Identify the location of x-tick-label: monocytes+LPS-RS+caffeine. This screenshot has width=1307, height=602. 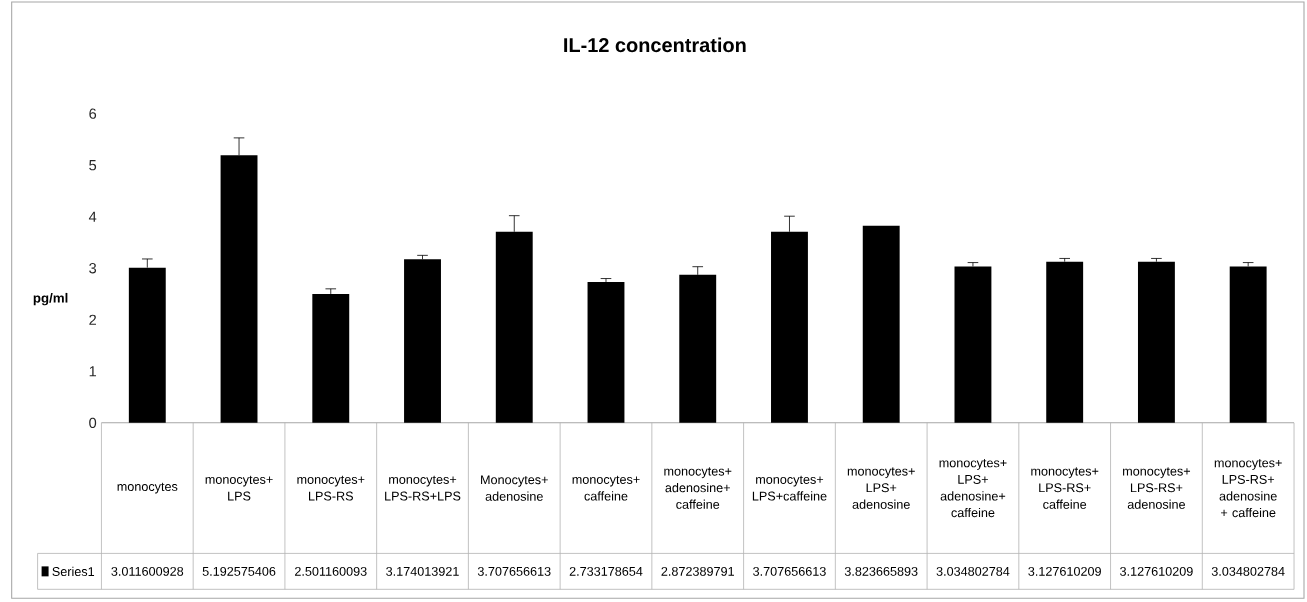
(1065, 488).